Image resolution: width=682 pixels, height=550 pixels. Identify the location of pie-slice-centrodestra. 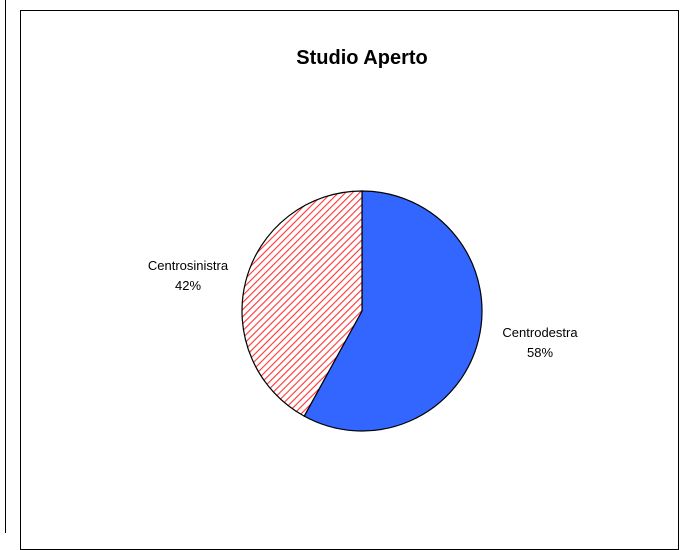
(393, 311).